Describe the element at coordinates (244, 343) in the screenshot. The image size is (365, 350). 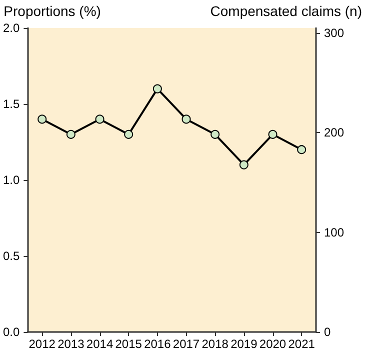
I see `x-tick-label: 2019` at that location.